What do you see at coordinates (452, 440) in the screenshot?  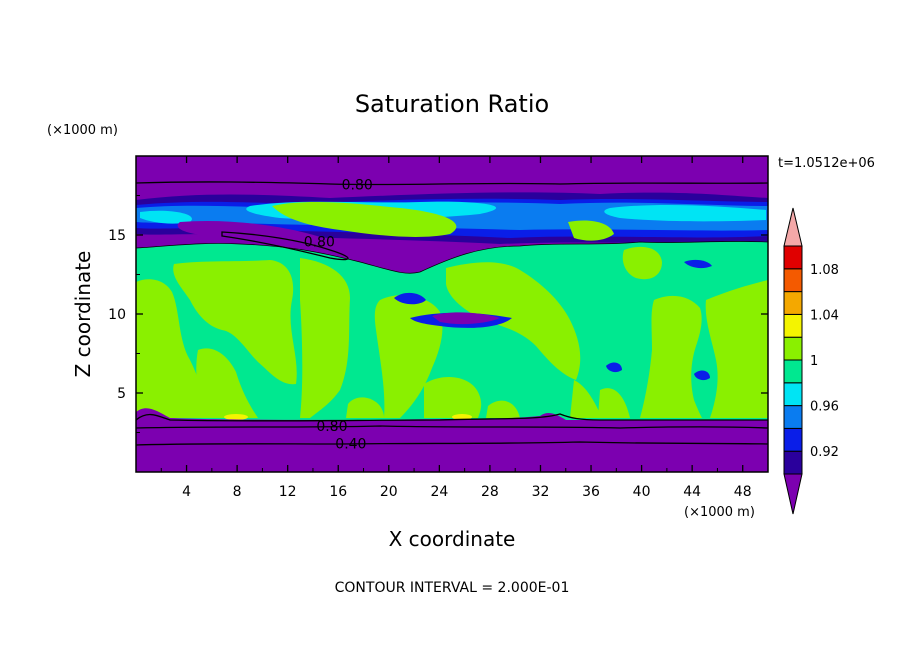 I see `lower-dry-layer` at bounding box center [452, 440].